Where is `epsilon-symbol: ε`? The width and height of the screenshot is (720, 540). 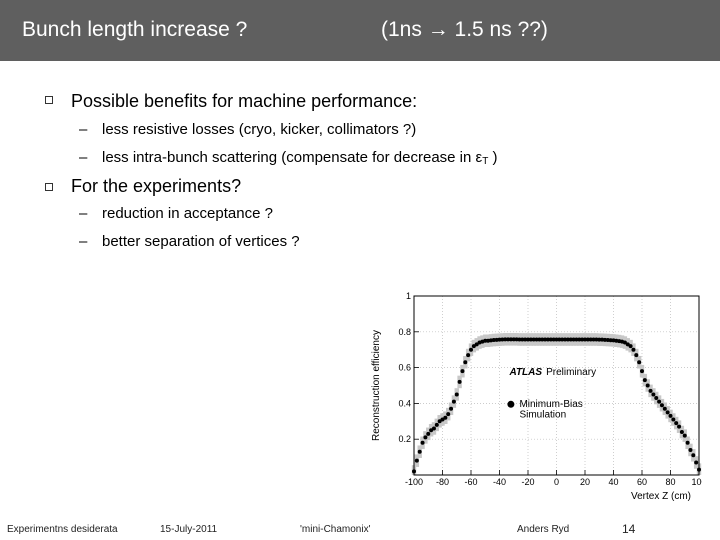
epsilon-symbol: ε is located at coordinates (479, 157).